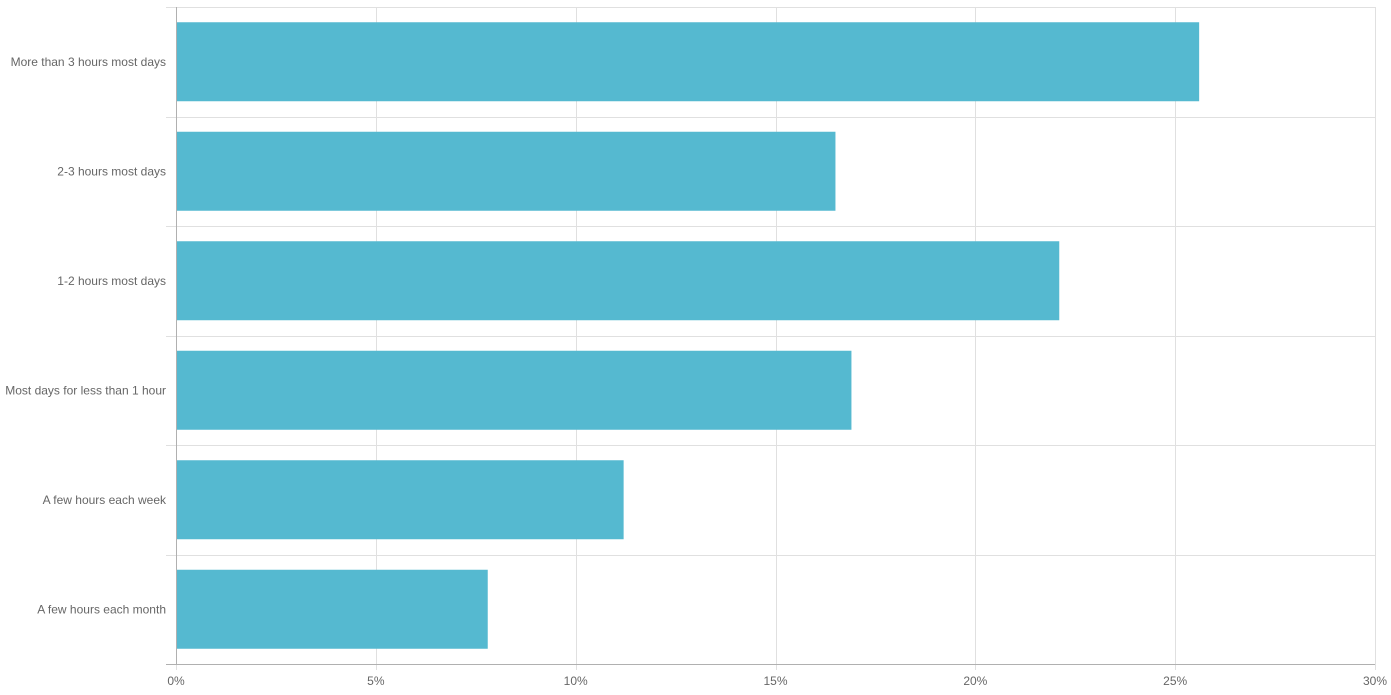 The width and height of the screenshot is (1391, 695). Describe the element at coordinates (576, 681) in the screenshot. I see `x-tick-label: 10%` at that location.